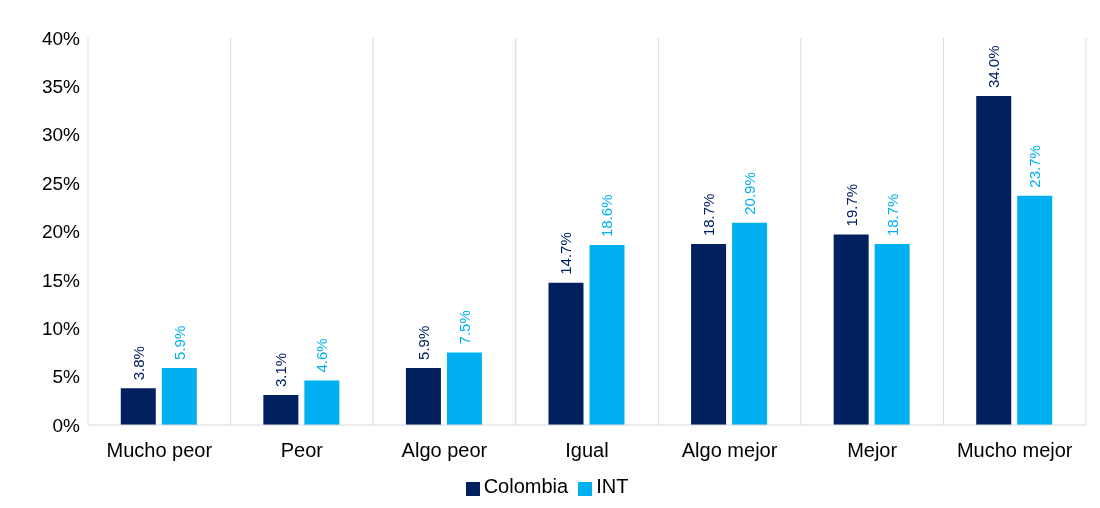 The image size is (1100, 508). Describe the element at coordinates (587, 450) in the screenshot. I see `x-tick-label: Igual` at that location.